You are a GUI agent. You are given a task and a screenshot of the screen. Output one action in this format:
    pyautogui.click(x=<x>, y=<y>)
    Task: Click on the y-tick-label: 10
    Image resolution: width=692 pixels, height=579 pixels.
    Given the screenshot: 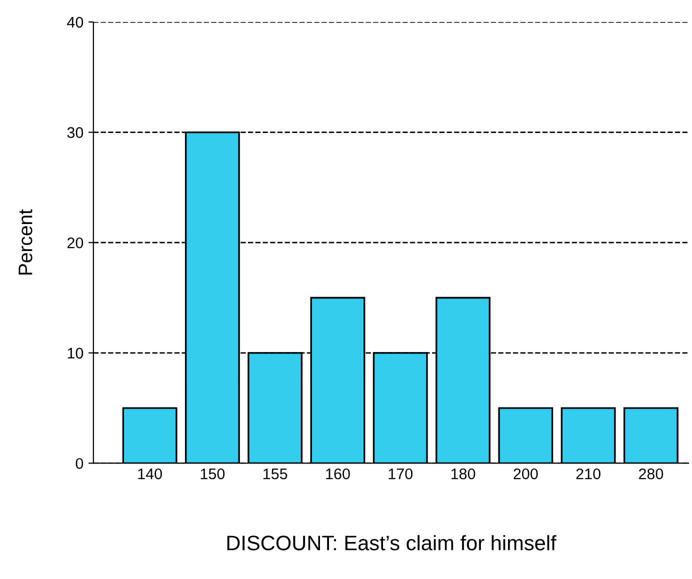 What is the action you would take?
    pyautogui.click(x=76, y=353)
    